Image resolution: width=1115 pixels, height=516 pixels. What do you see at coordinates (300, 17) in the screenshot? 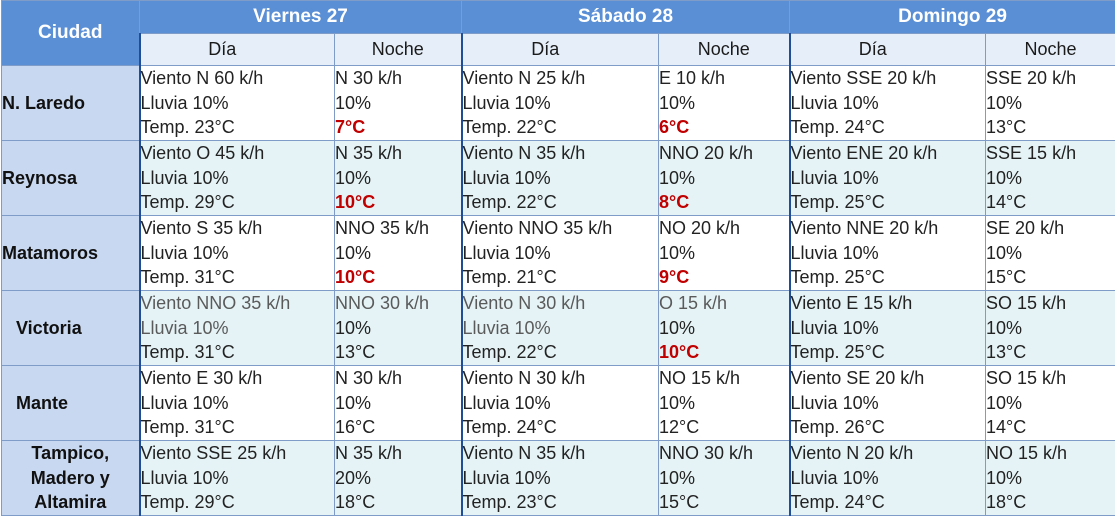
I see `day-header-friday: Viernes 27` at bounding box center [300, 17].